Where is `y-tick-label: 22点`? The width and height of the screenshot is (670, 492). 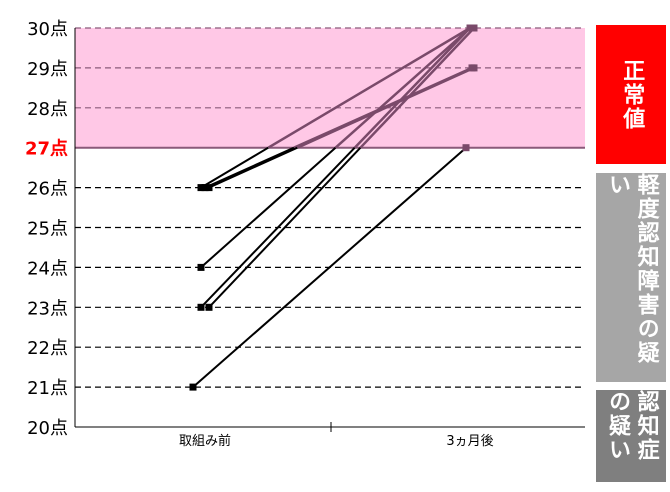 y-tick-label: 22点 is located at coordinates (47, 348).